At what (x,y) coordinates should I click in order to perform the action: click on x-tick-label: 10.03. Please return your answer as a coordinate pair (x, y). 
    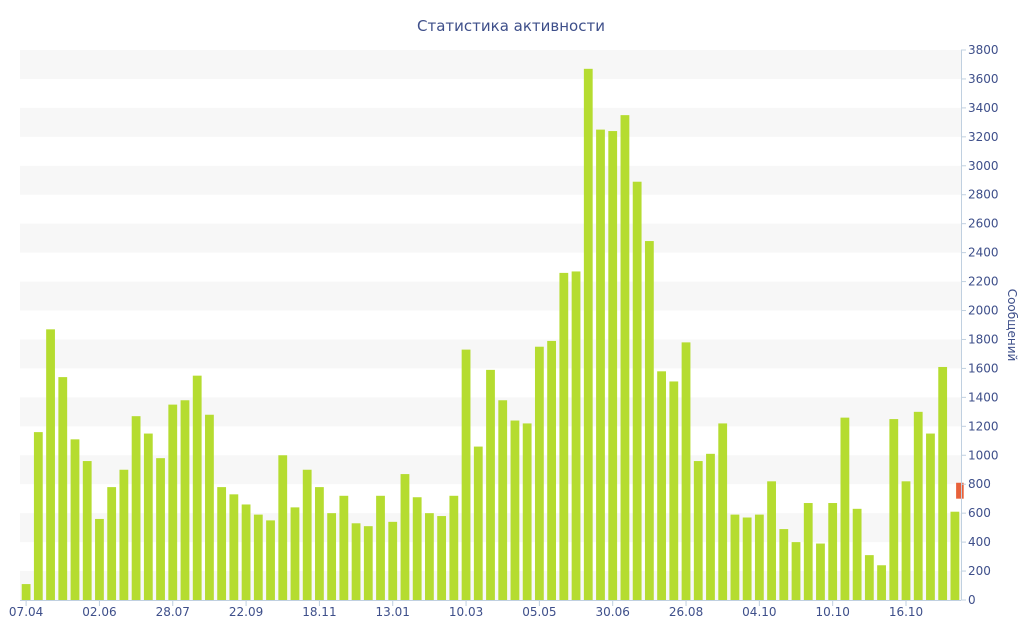
    Looking at the image, I should click on (466, 612).